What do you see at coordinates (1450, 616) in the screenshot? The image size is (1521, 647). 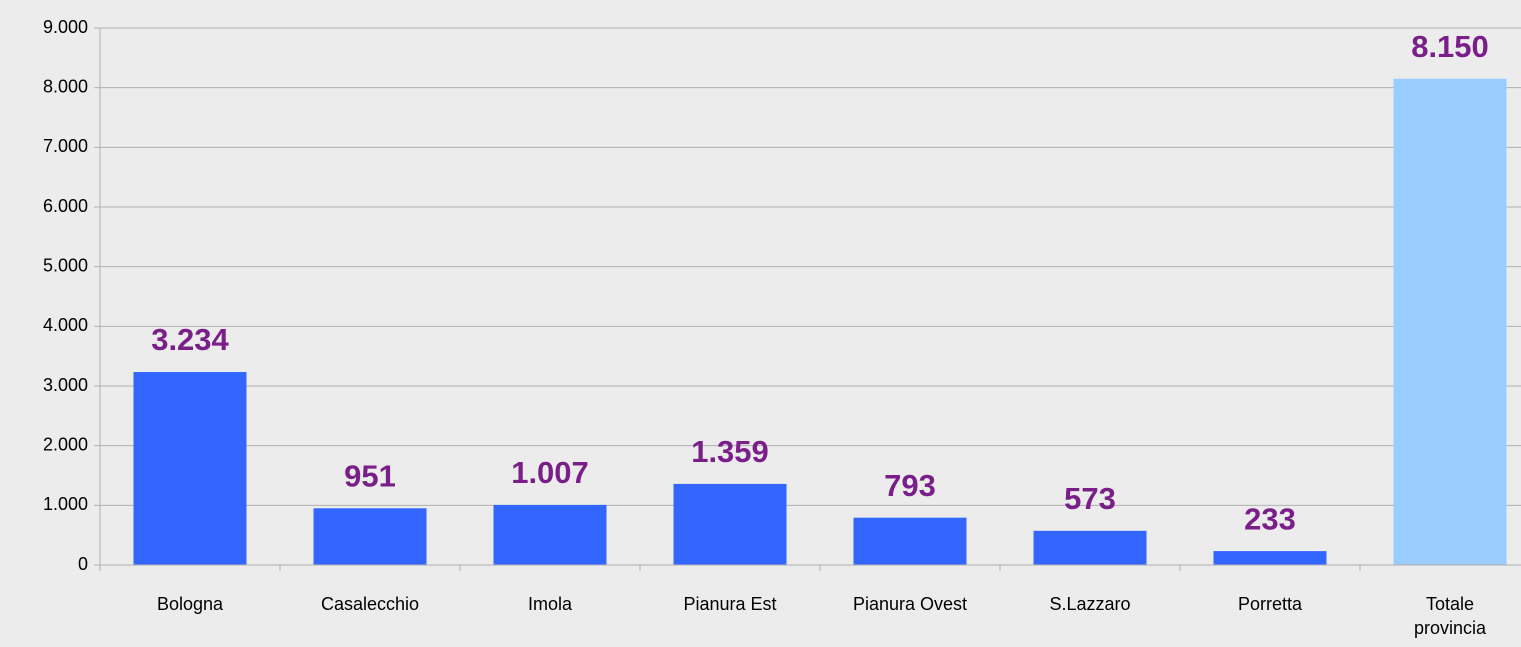 I see `x-tick-label: Totale provincia` at bounding box center [1450, 616].